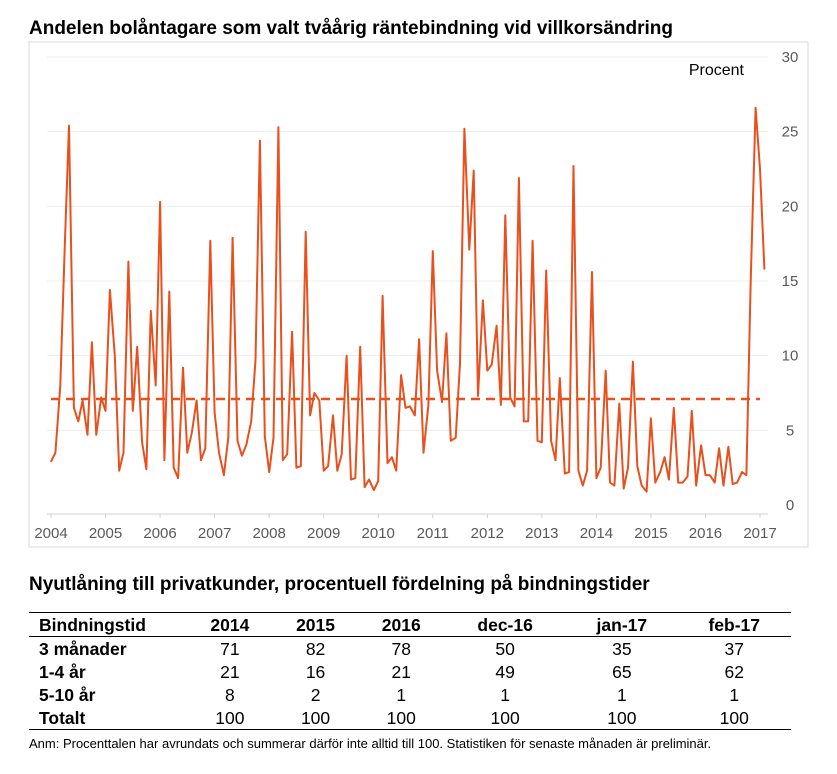 This screenshot has height=774, width=837. I want to click on x-tick-label: 2017, so click(759, 533).